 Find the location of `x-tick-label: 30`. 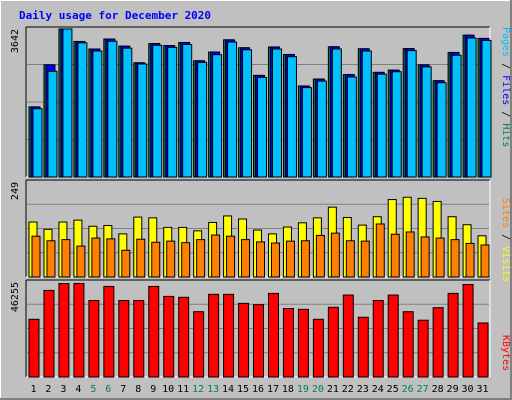

x-tick-label: 30 is located at coordinates (468, 389).